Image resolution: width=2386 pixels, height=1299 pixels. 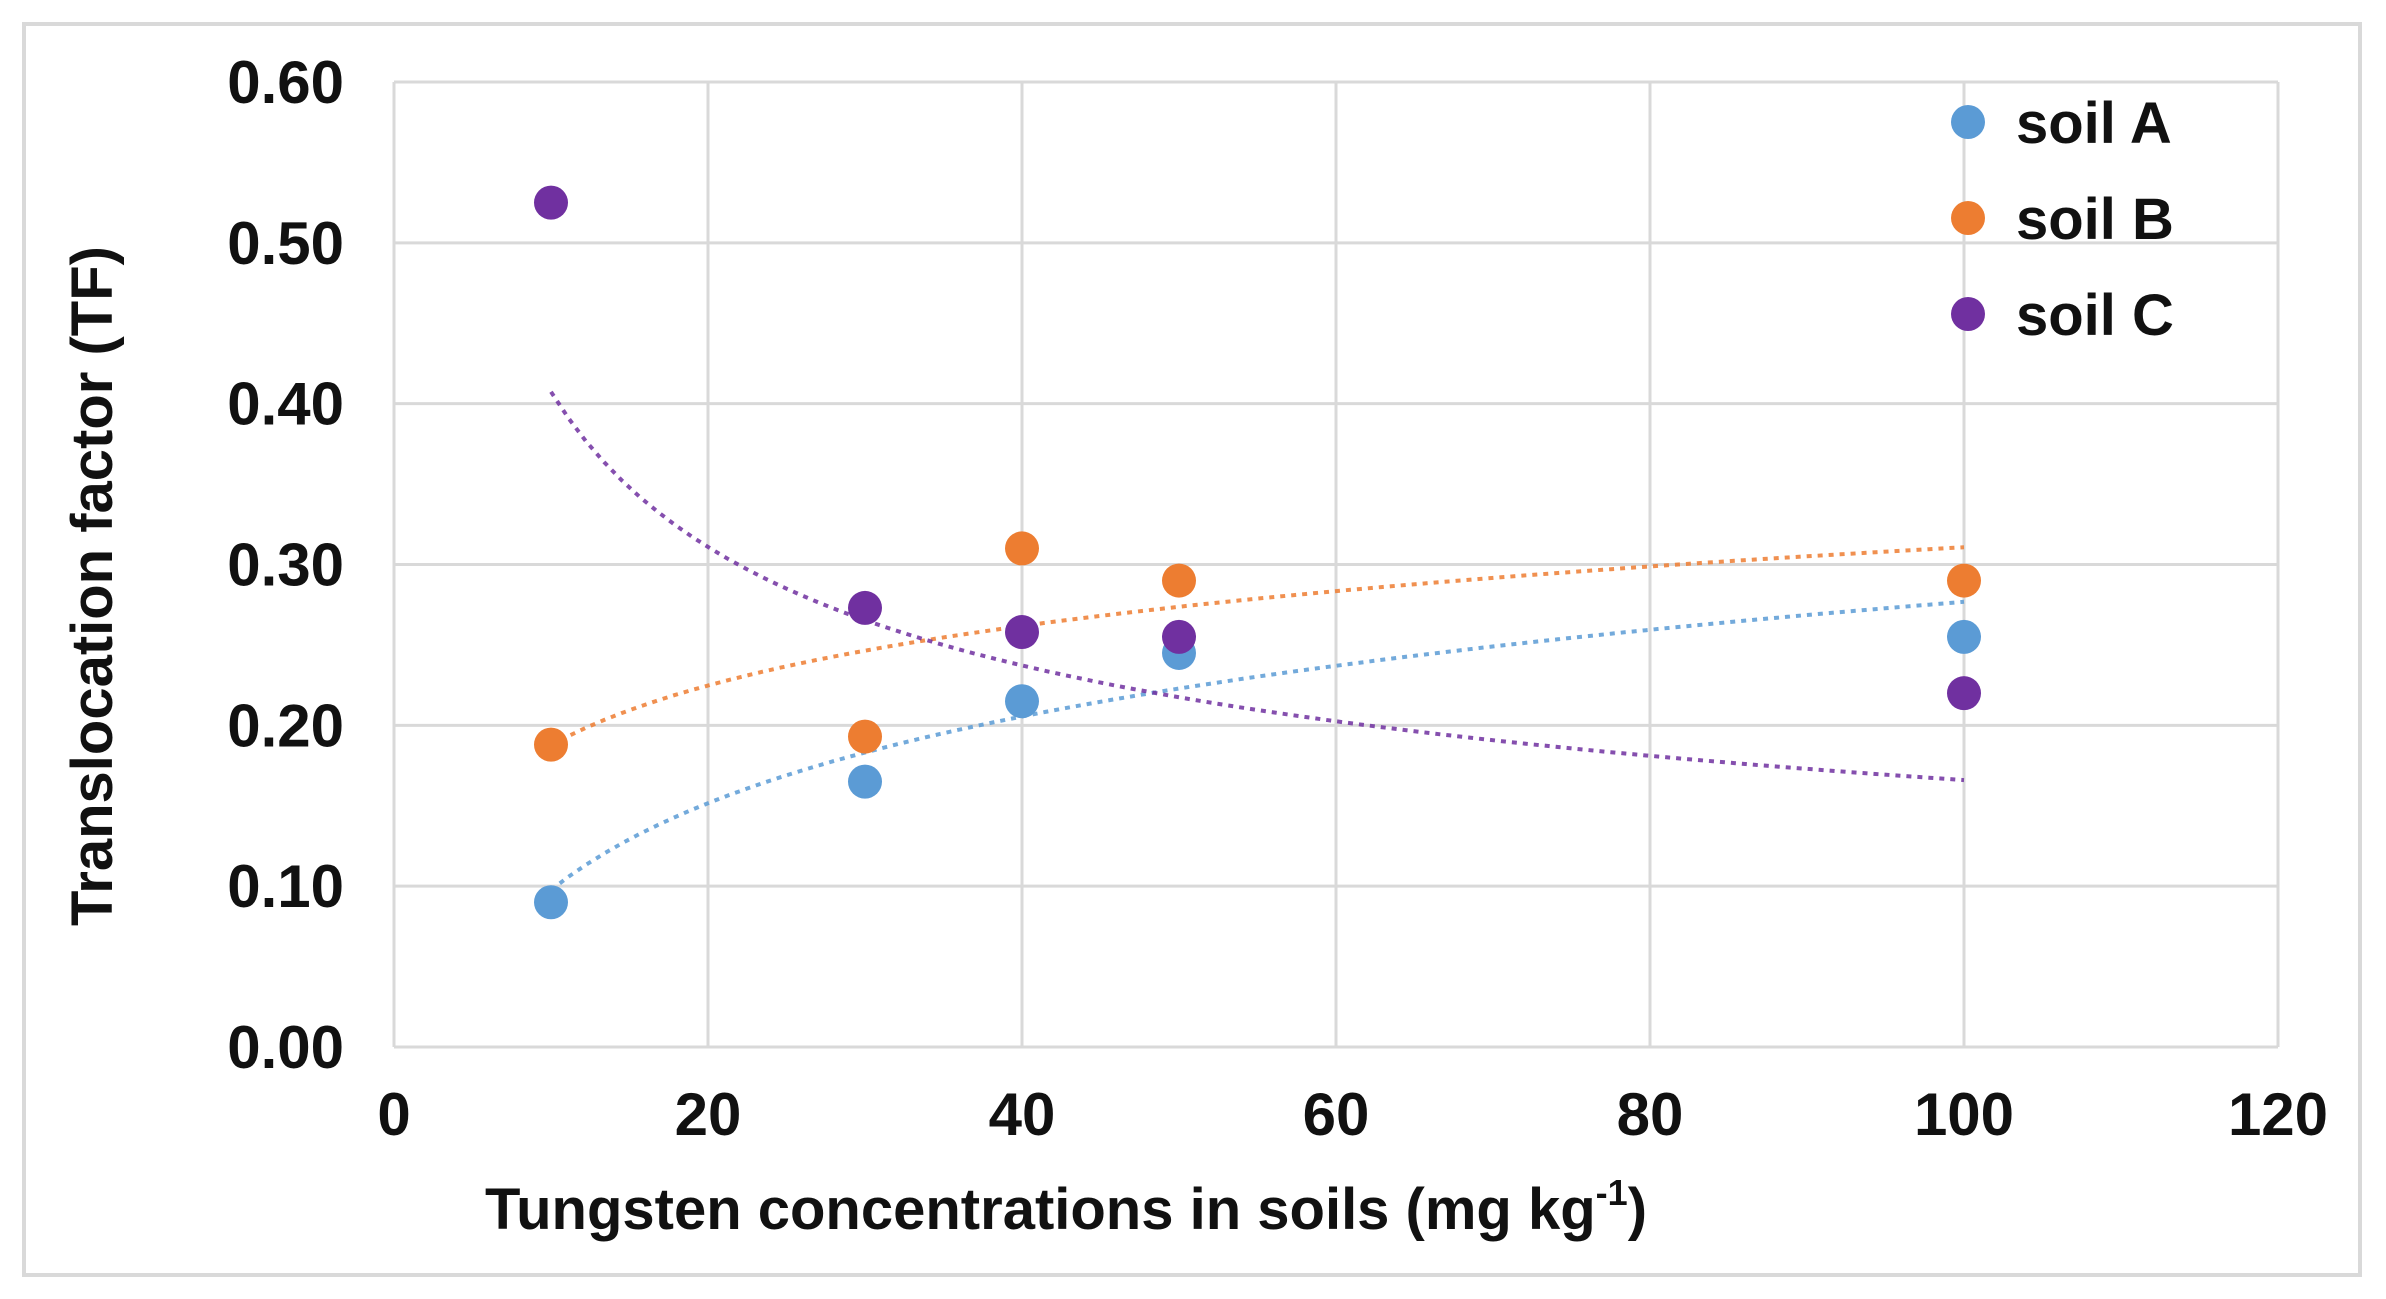 What do you see at coordinates (708, 1114) in the screenshot?
I see `x-tick-label-1: 20` at bounding box center [708, 1114].